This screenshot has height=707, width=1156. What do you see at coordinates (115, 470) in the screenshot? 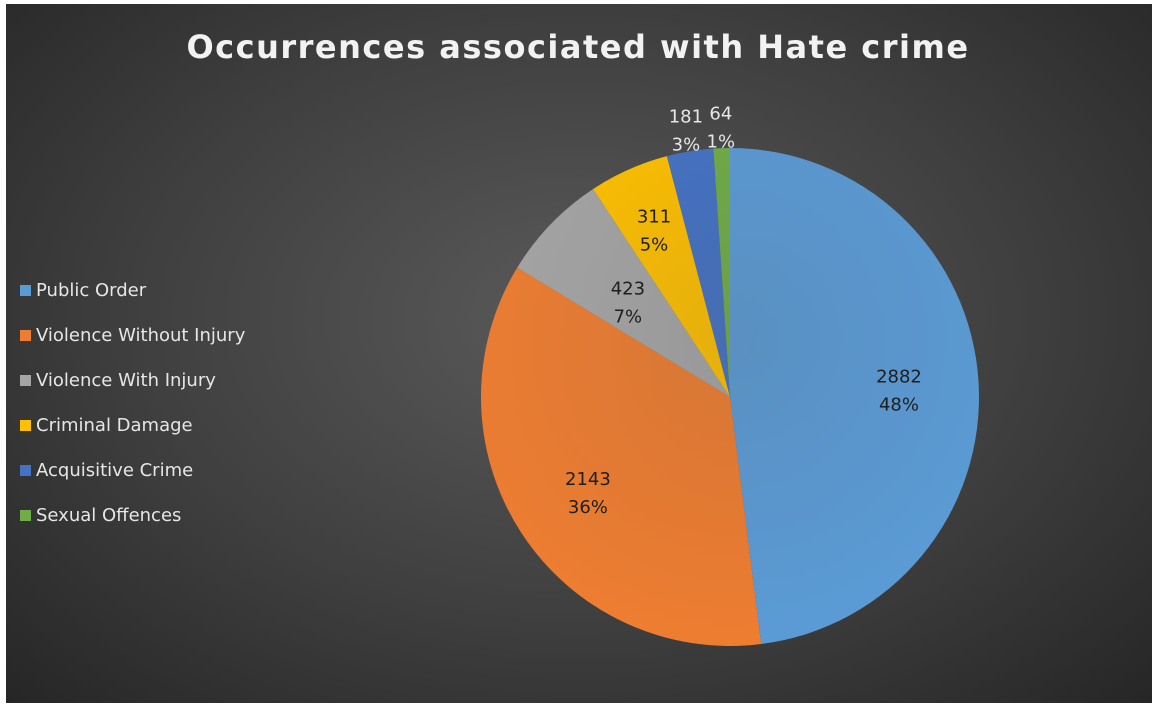
I see `legend-label: Acquisitive Crime` at bounding box center [115, 470].